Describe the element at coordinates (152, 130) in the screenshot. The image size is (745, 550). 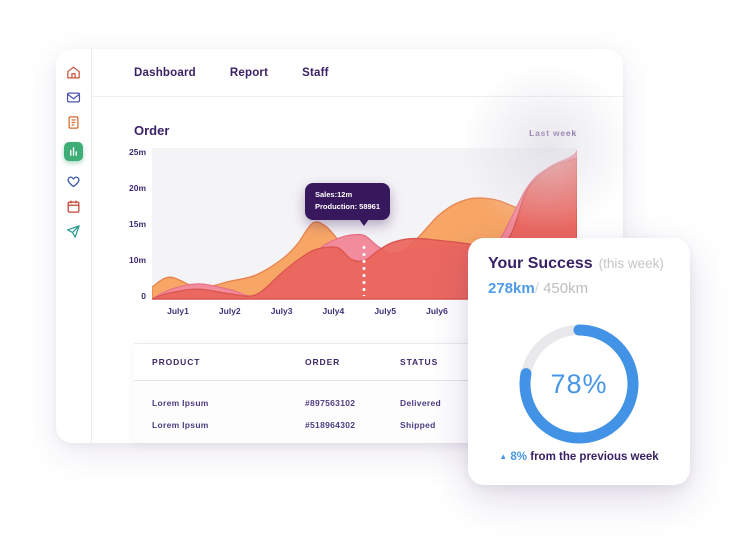
I see `order-section-title: Order` at that location.